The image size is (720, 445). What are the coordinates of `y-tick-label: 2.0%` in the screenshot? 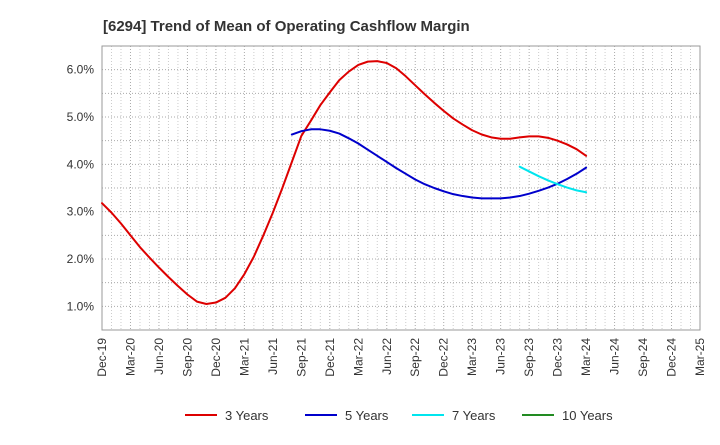 It's located at (81, 259).